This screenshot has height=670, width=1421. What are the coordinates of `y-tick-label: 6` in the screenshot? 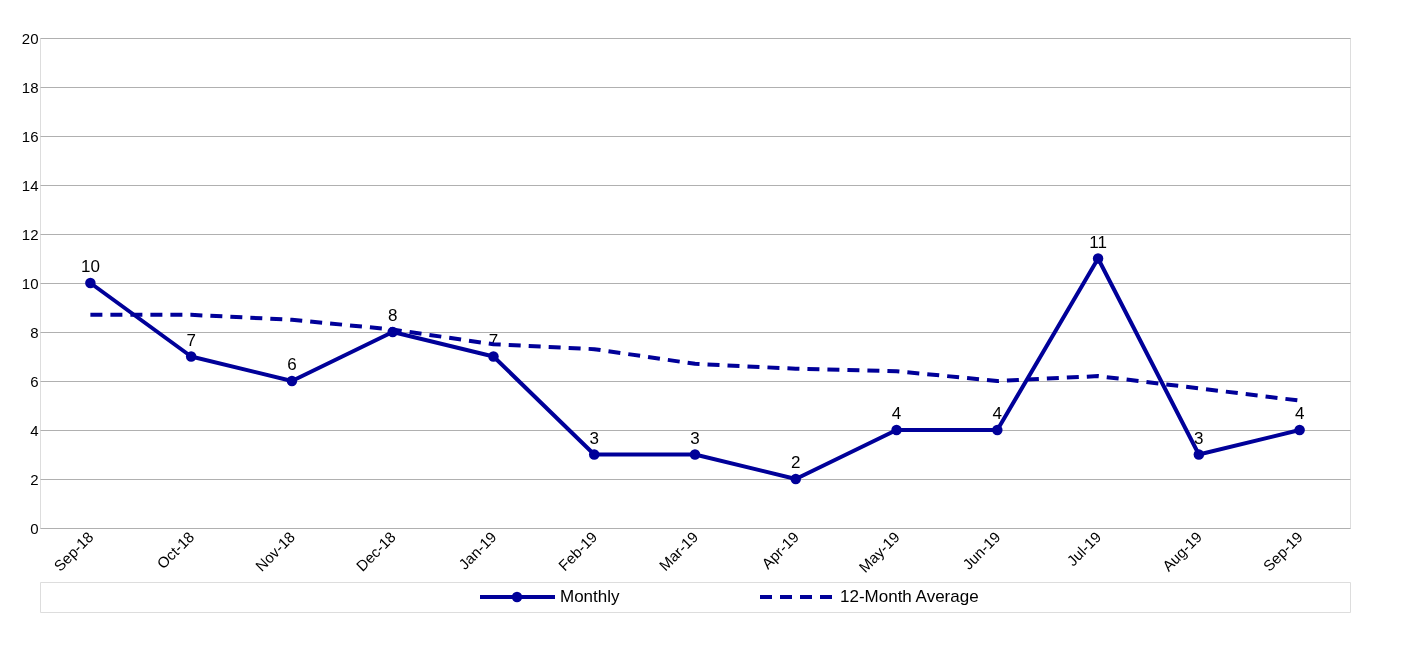 It's located at (34, 381).